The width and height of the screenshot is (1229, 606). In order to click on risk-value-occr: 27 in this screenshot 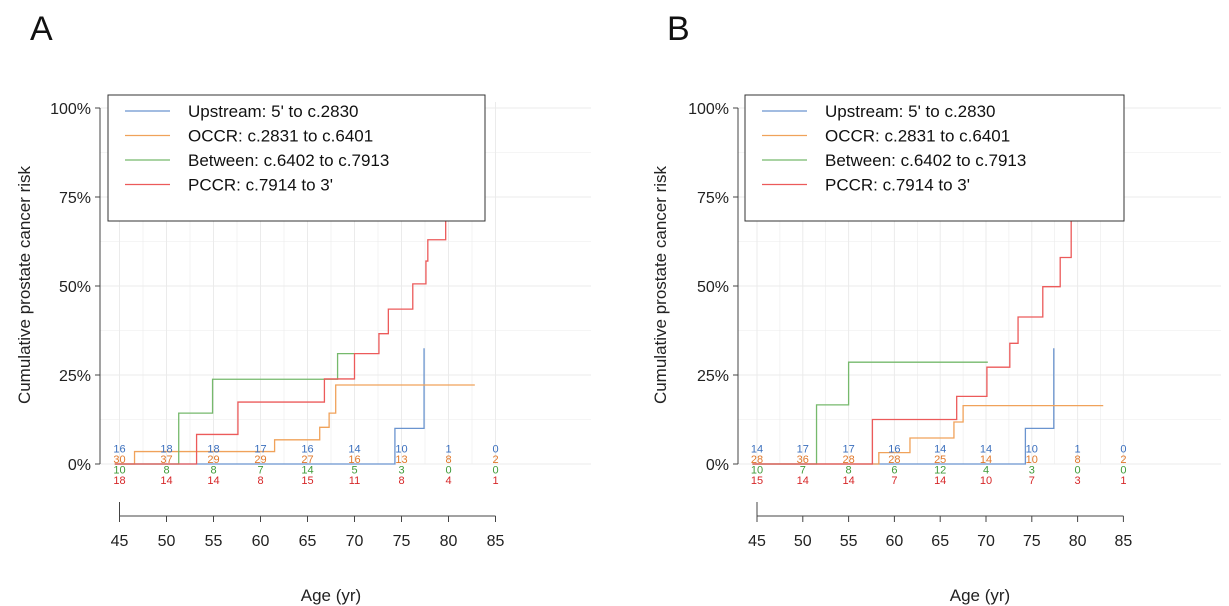, I will do `click(307, 460)`.